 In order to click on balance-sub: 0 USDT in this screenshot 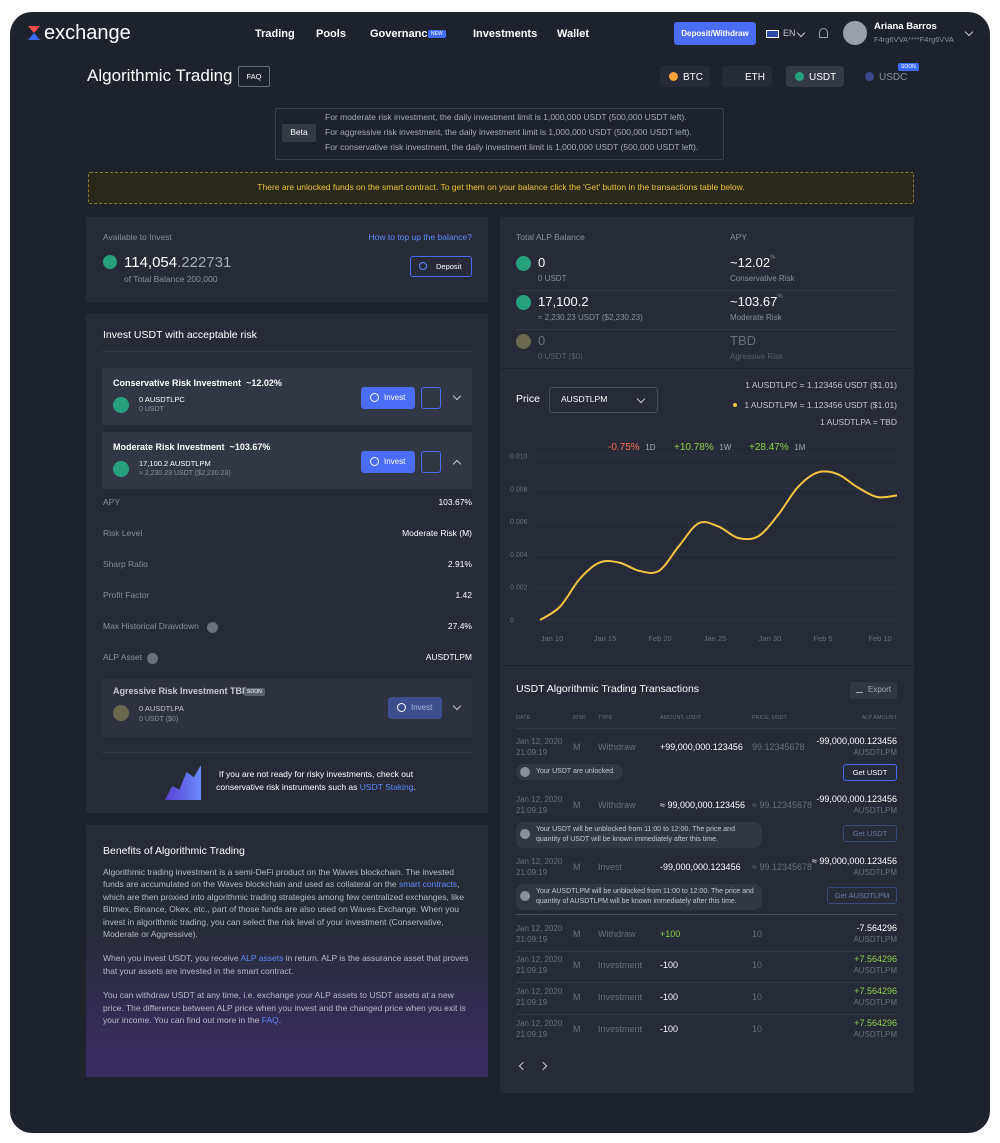, I will do `click(552, 278)`.